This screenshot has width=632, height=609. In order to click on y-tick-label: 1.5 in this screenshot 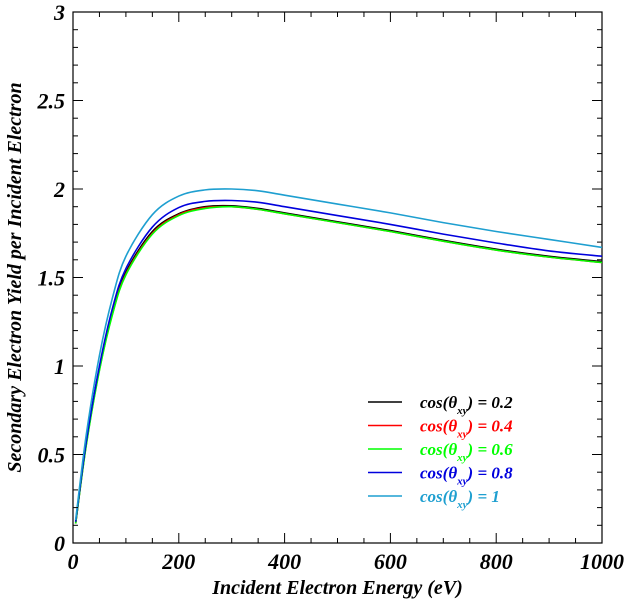, I will do `click(52, 278)`.